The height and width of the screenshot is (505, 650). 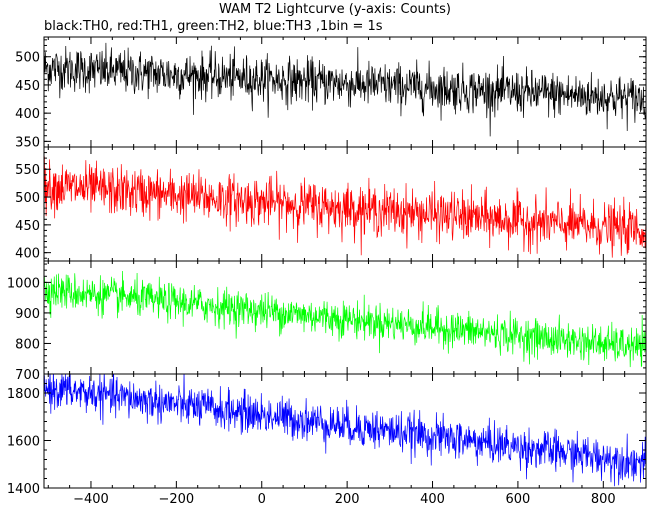 I want to click on x-tick-label: 200, so click(x=347, y=498).